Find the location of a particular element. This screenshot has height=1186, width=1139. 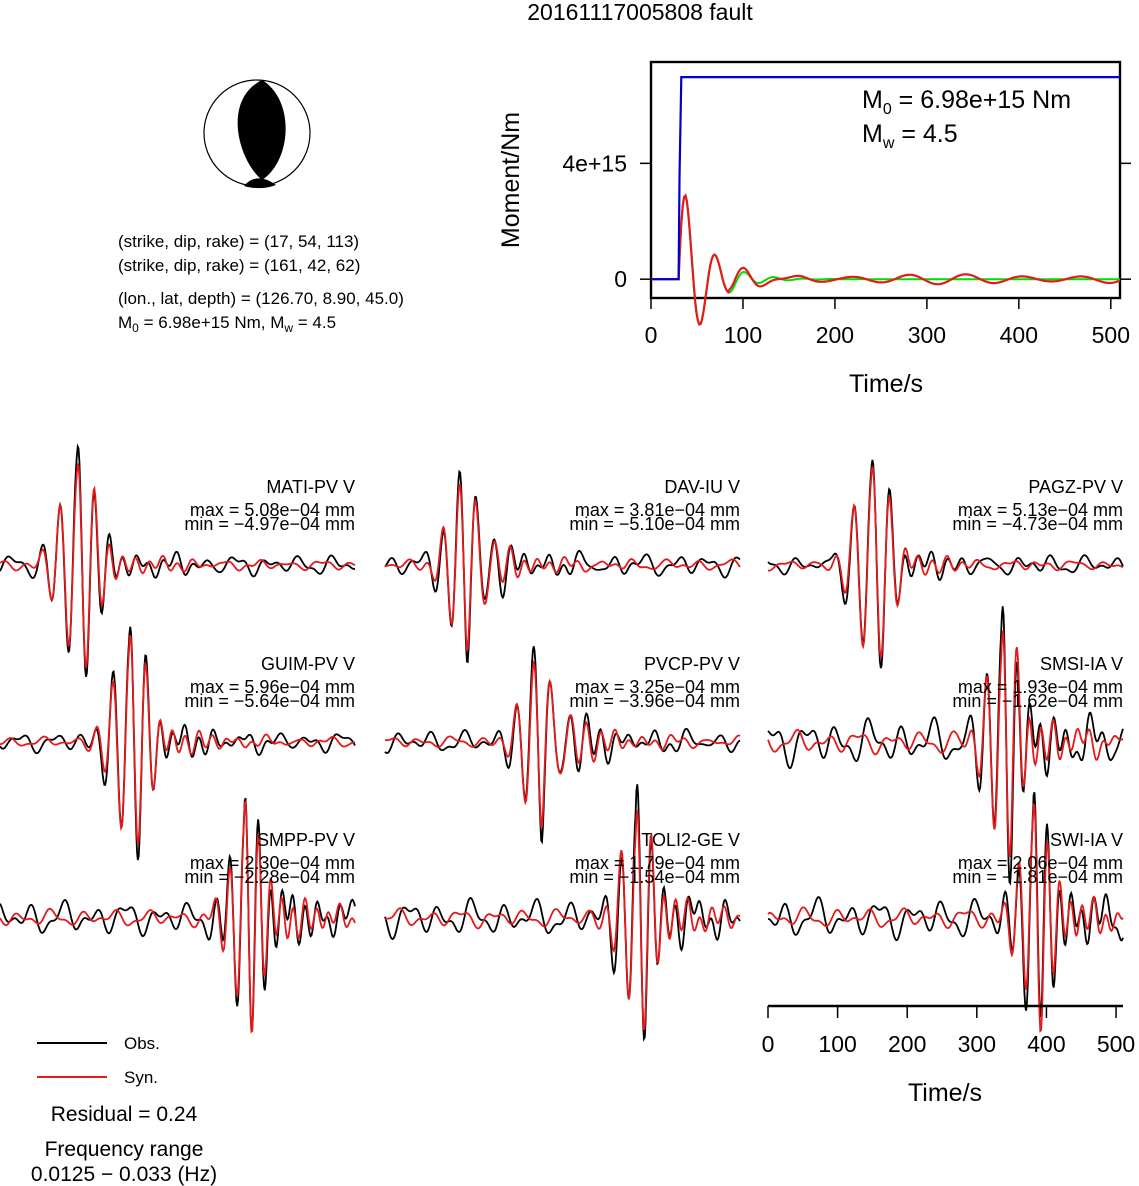

station-name-label: TOLI2-GE V is located at coordinates (690, 840).